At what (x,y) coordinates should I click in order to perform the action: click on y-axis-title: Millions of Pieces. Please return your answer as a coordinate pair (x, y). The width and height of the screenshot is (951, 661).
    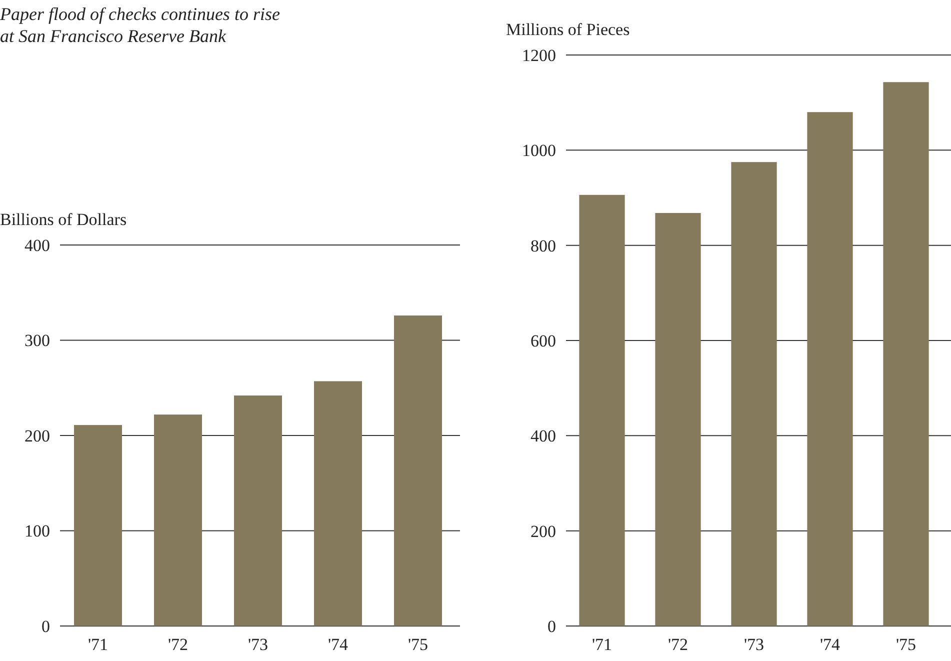
    Looking at the image, I should click on (568, 29).